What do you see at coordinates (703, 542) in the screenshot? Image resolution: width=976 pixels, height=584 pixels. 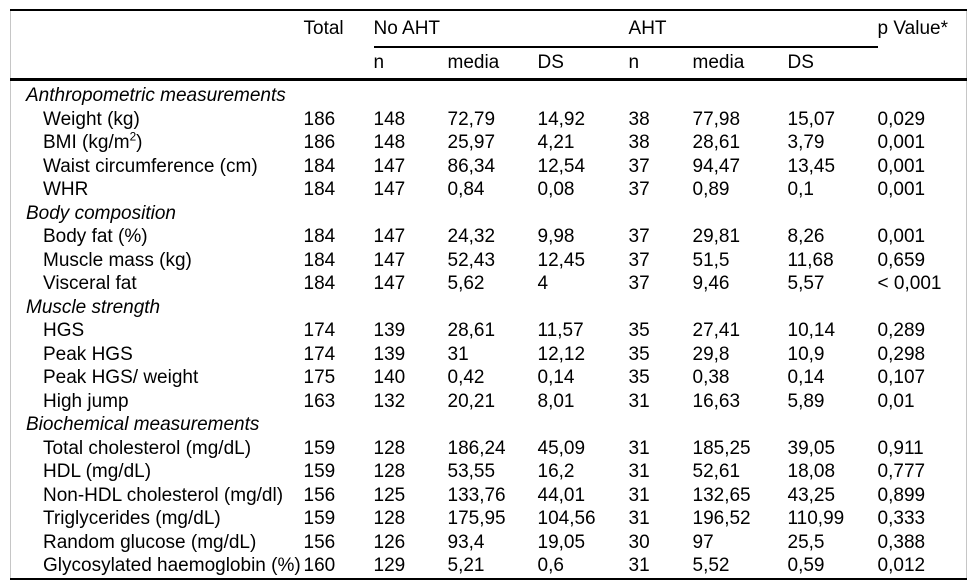 I see `cell-media-aht: 97` at bounding box center [703, 542].